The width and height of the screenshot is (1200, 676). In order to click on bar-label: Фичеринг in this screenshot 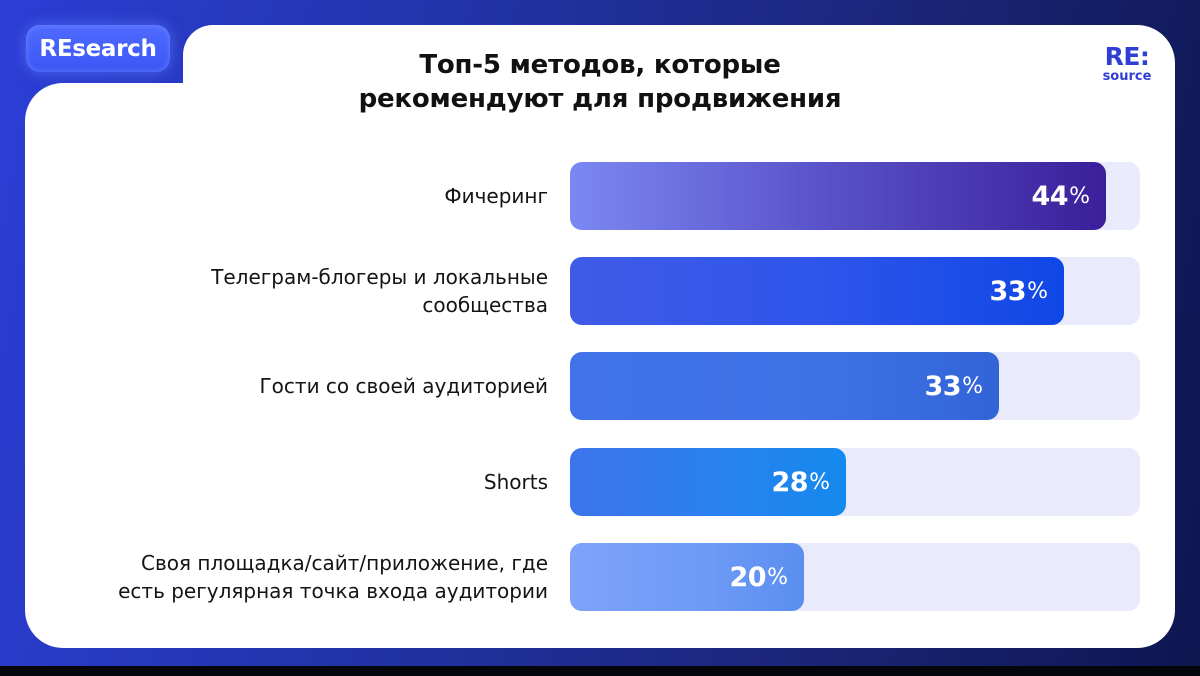, I will do `click(496, 196)`.